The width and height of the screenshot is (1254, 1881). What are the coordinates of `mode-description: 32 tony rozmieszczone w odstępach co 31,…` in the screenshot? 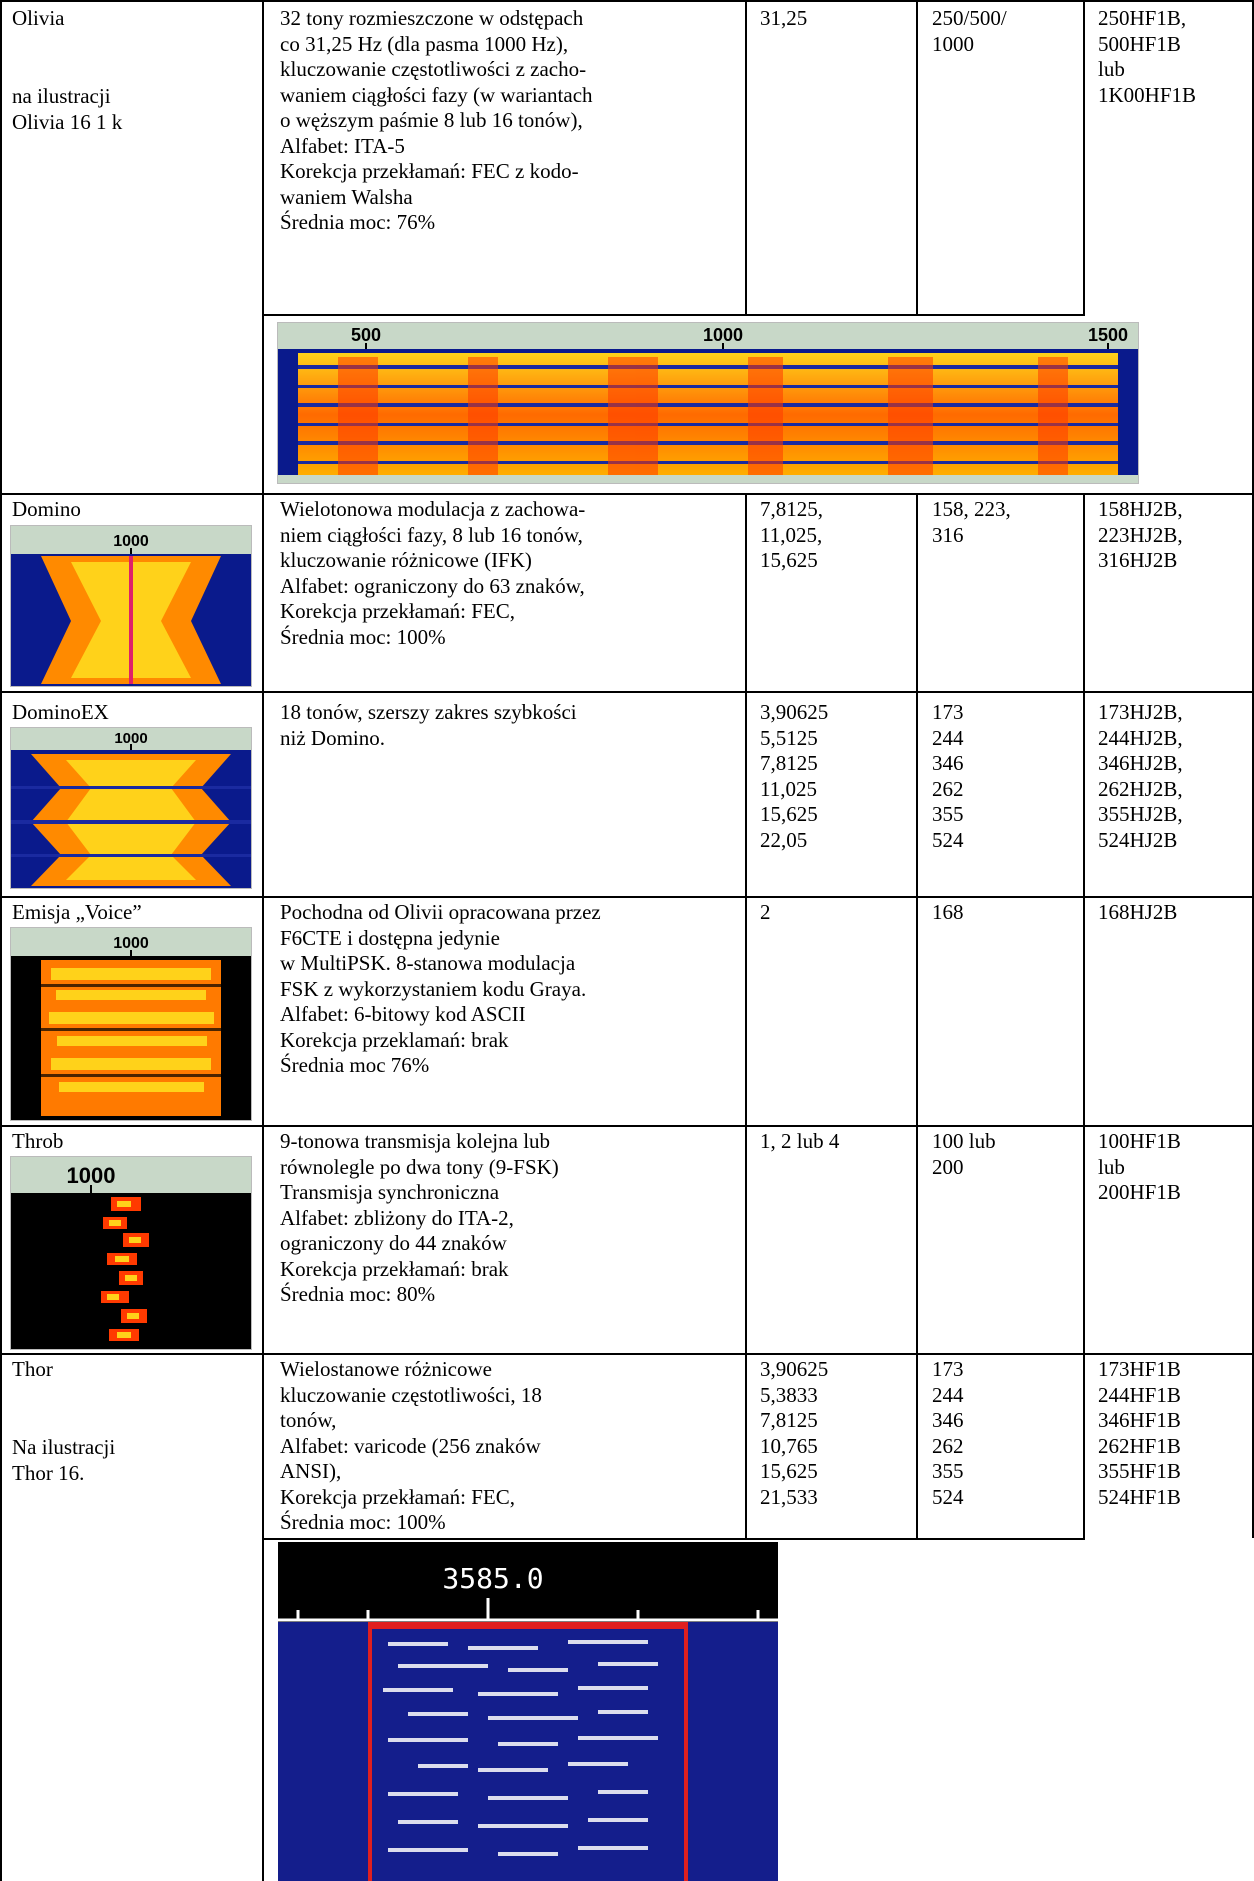 It's located at (436, 120).